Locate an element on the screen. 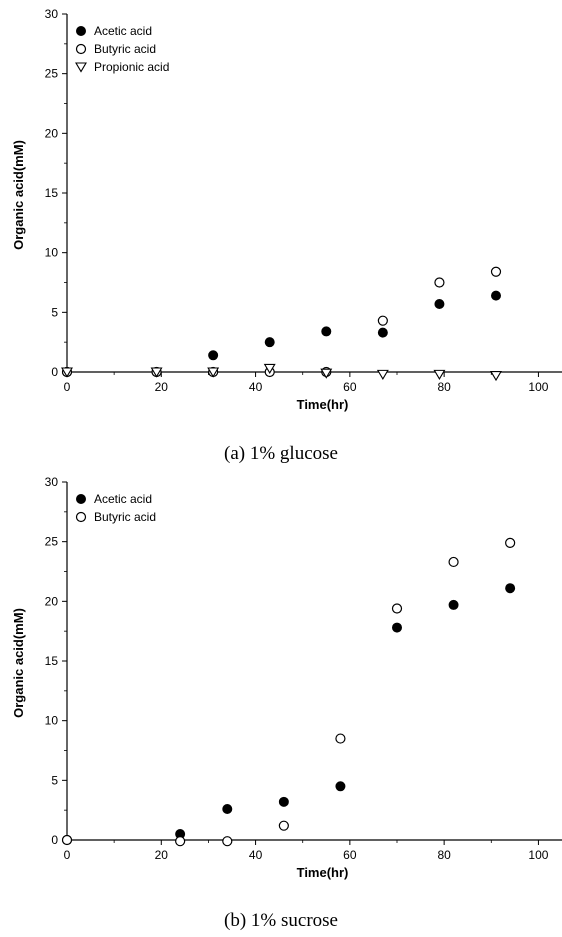 This screenshot has height=937, width=562. chart-a-y-tick-label: 0 is located at coordinates (54, 372).